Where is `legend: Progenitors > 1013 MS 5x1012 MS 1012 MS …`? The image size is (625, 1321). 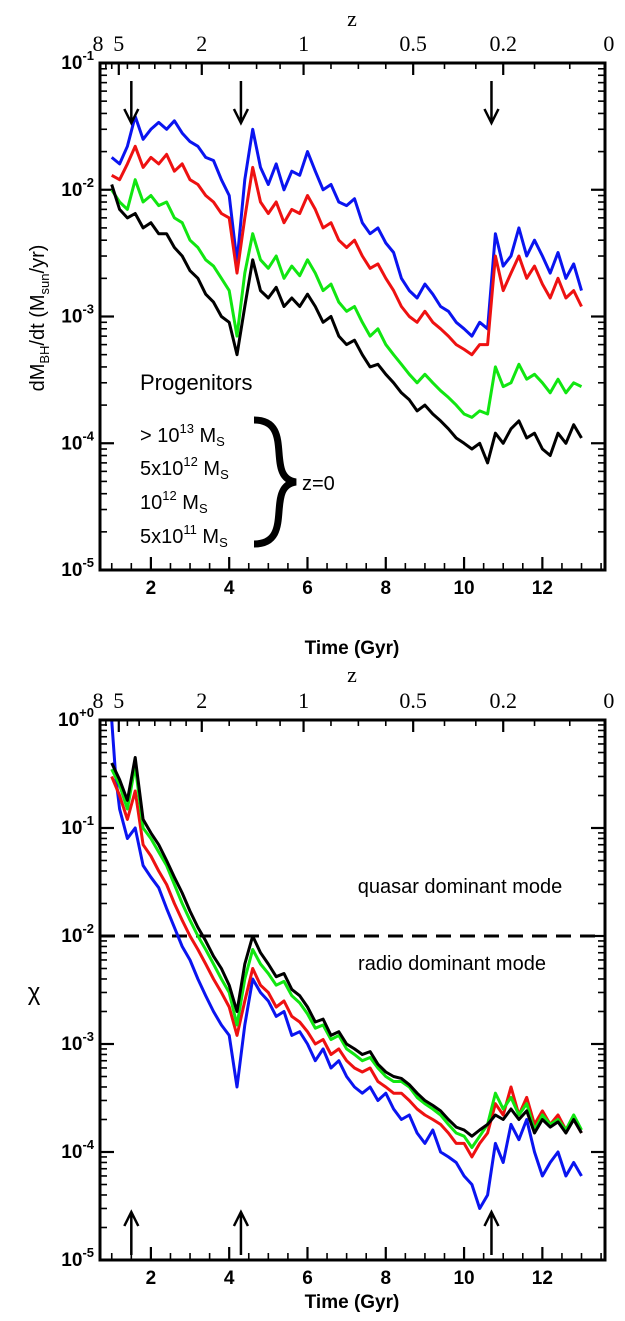 legend: Progenitors > 1013 MS 5x1012 MS 1012 MS … is located at coordinates (237, 460).